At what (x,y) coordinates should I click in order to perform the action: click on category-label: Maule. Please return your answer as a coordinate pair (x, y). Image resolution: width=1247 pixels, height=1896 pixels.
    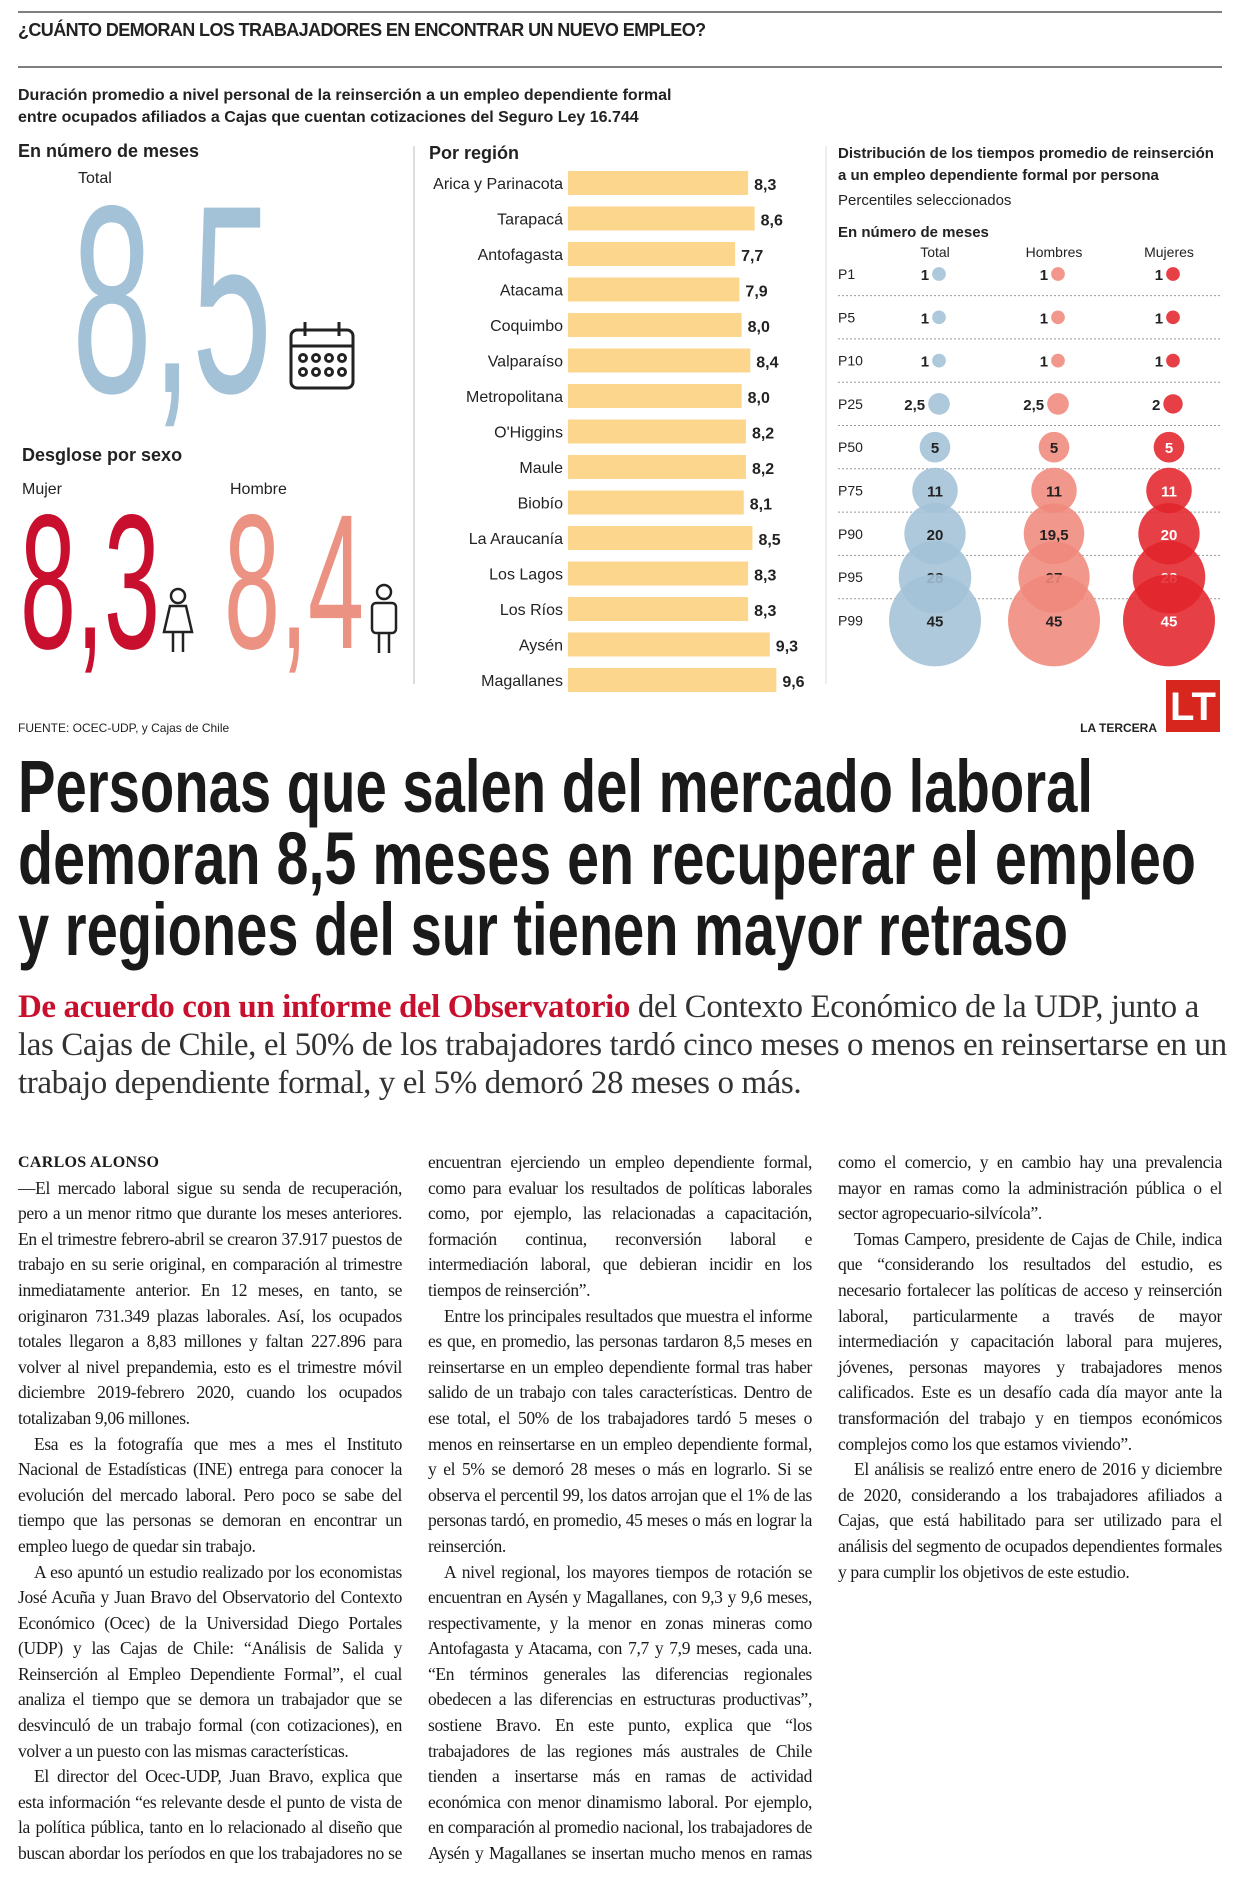
    Looking at the image, I should click on (541, 468).